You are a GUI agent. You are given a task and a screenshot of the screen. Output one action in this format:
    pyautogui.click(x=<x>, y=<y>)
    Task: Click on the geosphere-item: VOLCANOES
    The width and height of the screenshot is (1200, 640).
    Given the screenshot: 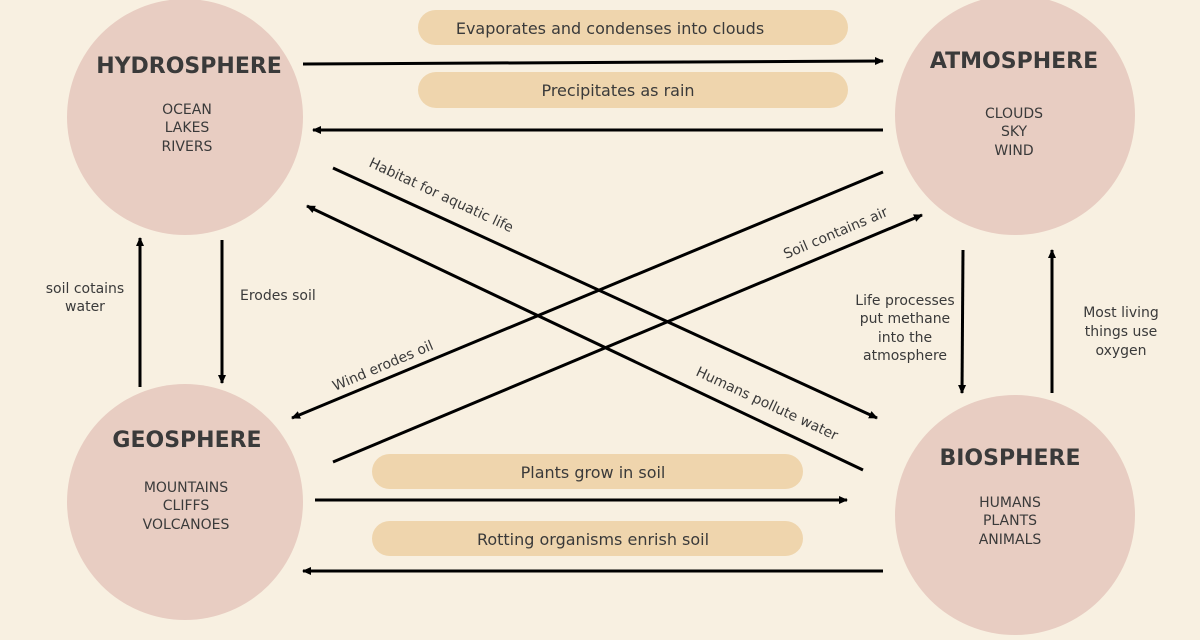 What is the action you would take?
    pyautogui.click(x=186, y=525)
    